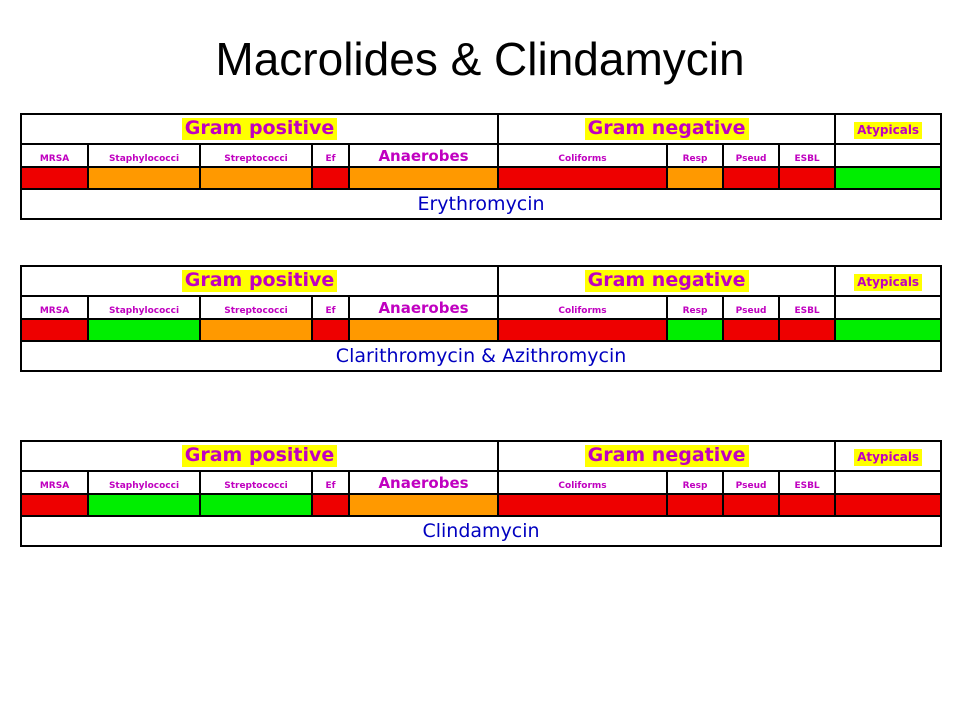 The height and width of the screenshot is (720, 960). I want to click on drug-name: Clindamycin, so click(481, 531).